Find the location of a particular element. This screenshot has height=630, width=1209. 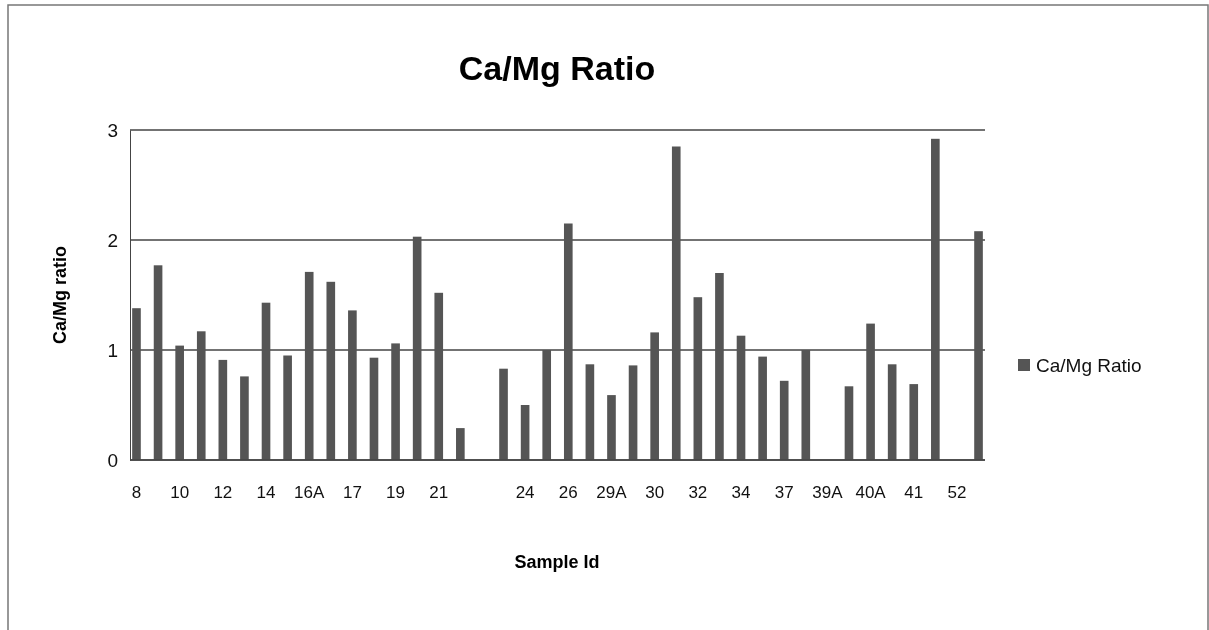

x-tick-label: 39A is located at coordinates (828, 492).